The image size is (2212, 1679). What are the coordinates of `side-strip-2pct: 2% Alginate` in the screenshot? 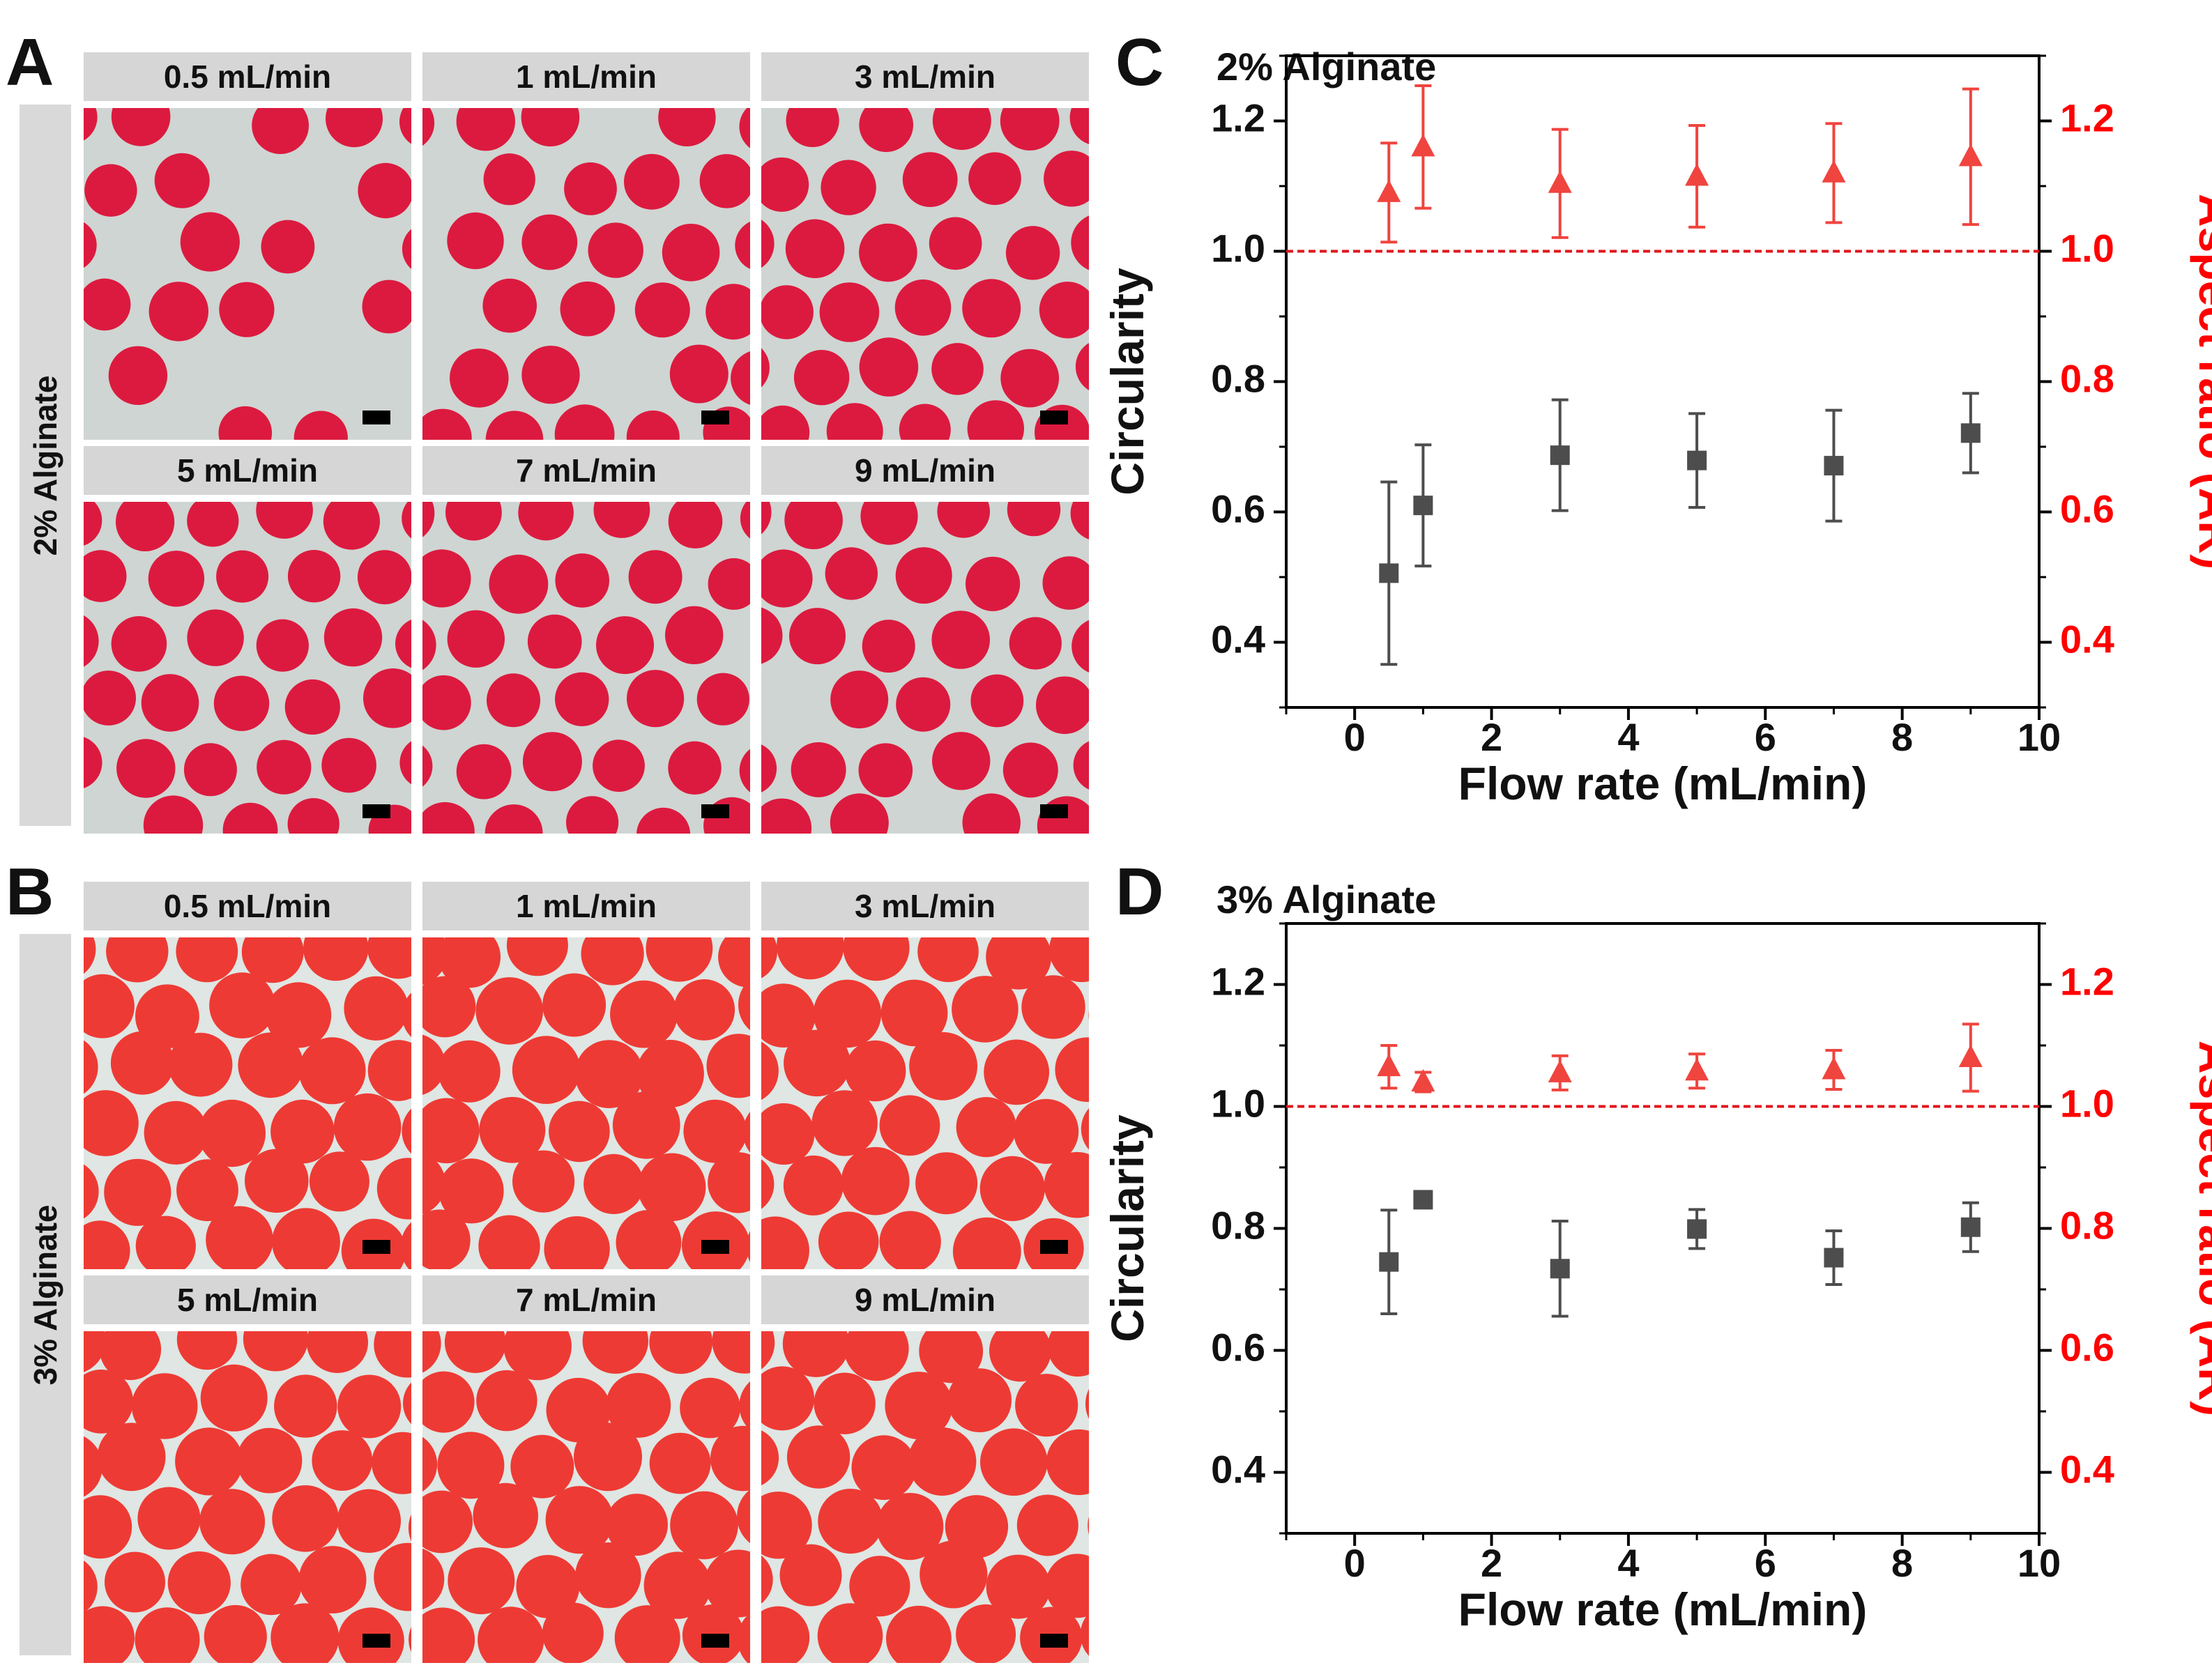 It's located at (45, 465).